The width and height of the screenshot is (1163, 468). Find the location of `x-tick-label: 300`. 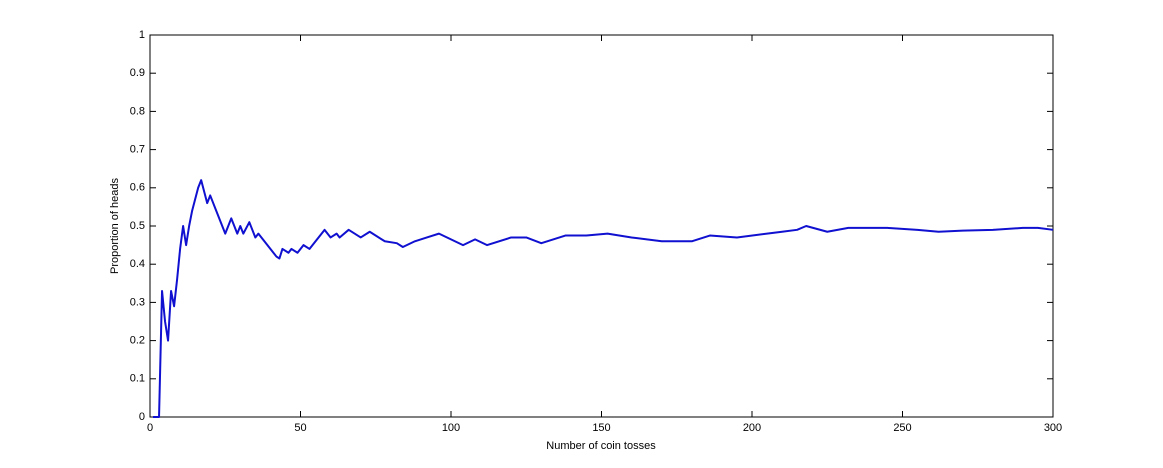

x-tick-label: 300 is located at coordinates (1053, 428).